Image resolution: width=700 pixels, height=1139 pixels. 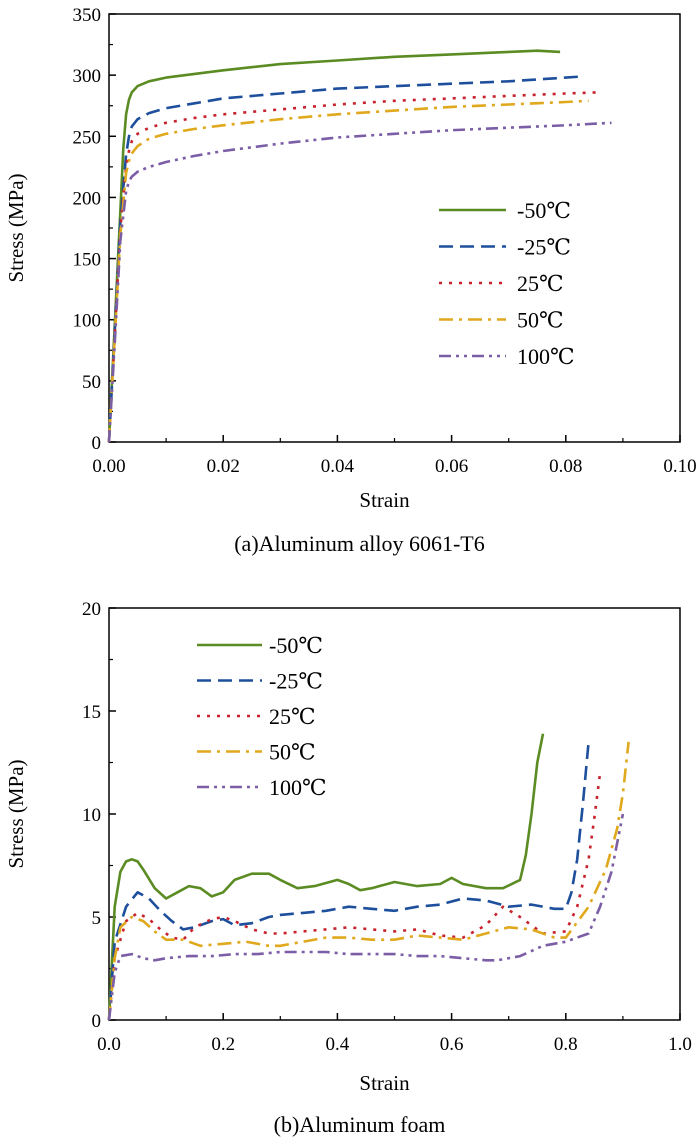 I want to click on panel-1-x-tick-label: 0.8, so click(x=566, y=1044).